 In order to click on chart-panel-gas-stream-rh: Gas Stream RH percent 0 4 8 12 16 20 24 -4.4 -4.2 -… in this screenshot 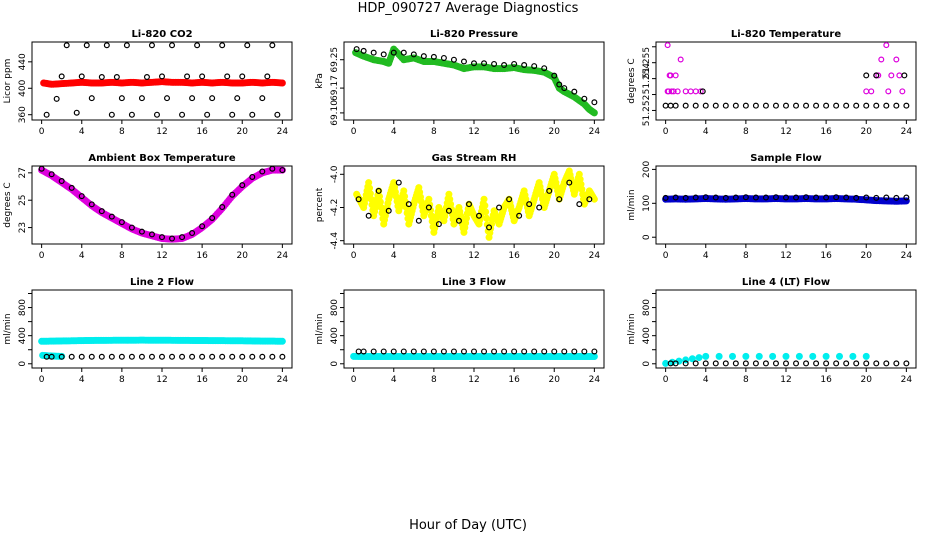, I will do `click(460, 207)`.